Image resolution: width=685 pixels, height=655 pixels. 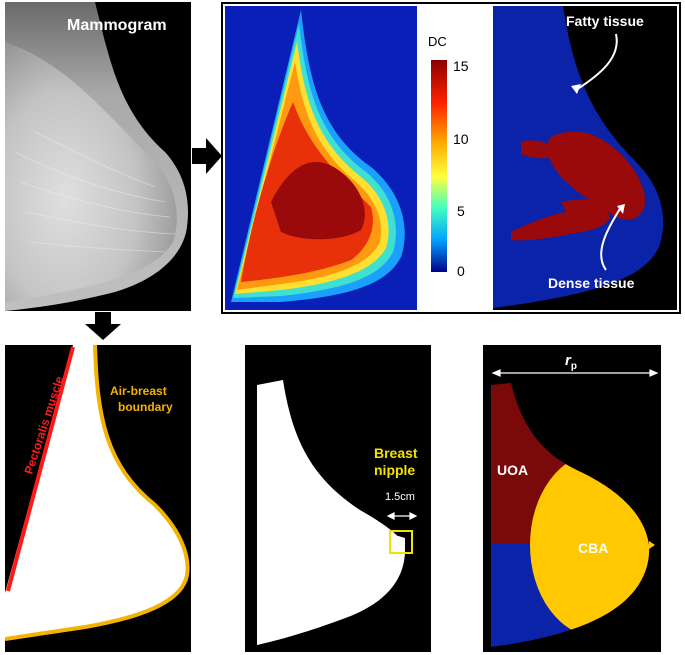 What do you see at coordinates (117, 25) in the screenshot?
I see `mammogram-label: Mammogram` at bounding box center [117, 25].